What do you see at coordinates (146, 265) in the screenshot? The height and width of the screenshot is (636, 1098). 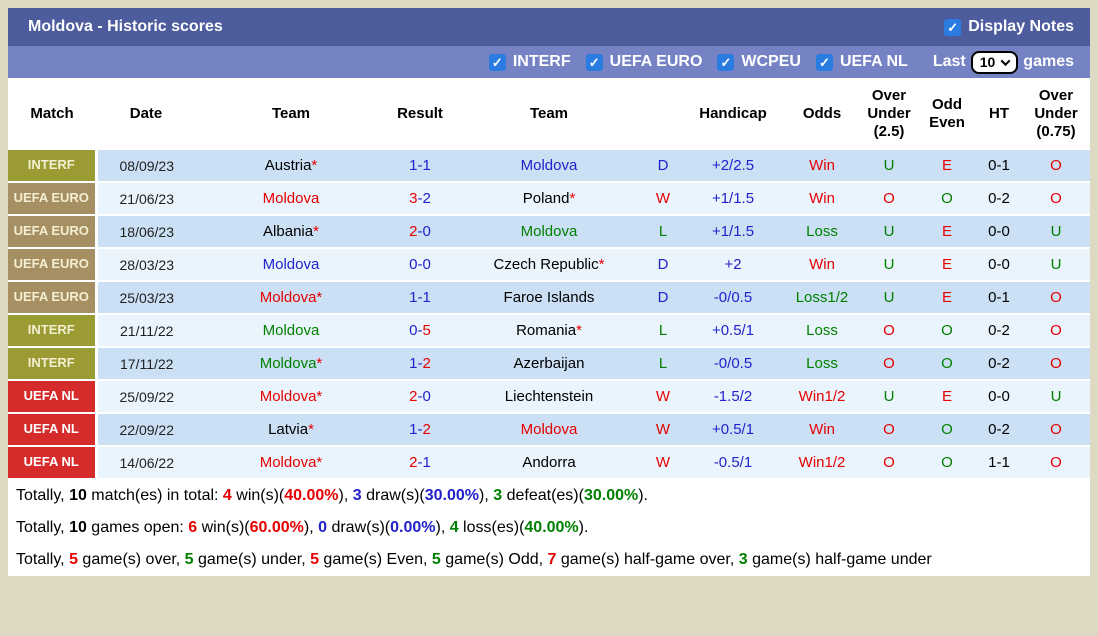 I see `match-date: 28/03/23` at bounding box center [146, 265].